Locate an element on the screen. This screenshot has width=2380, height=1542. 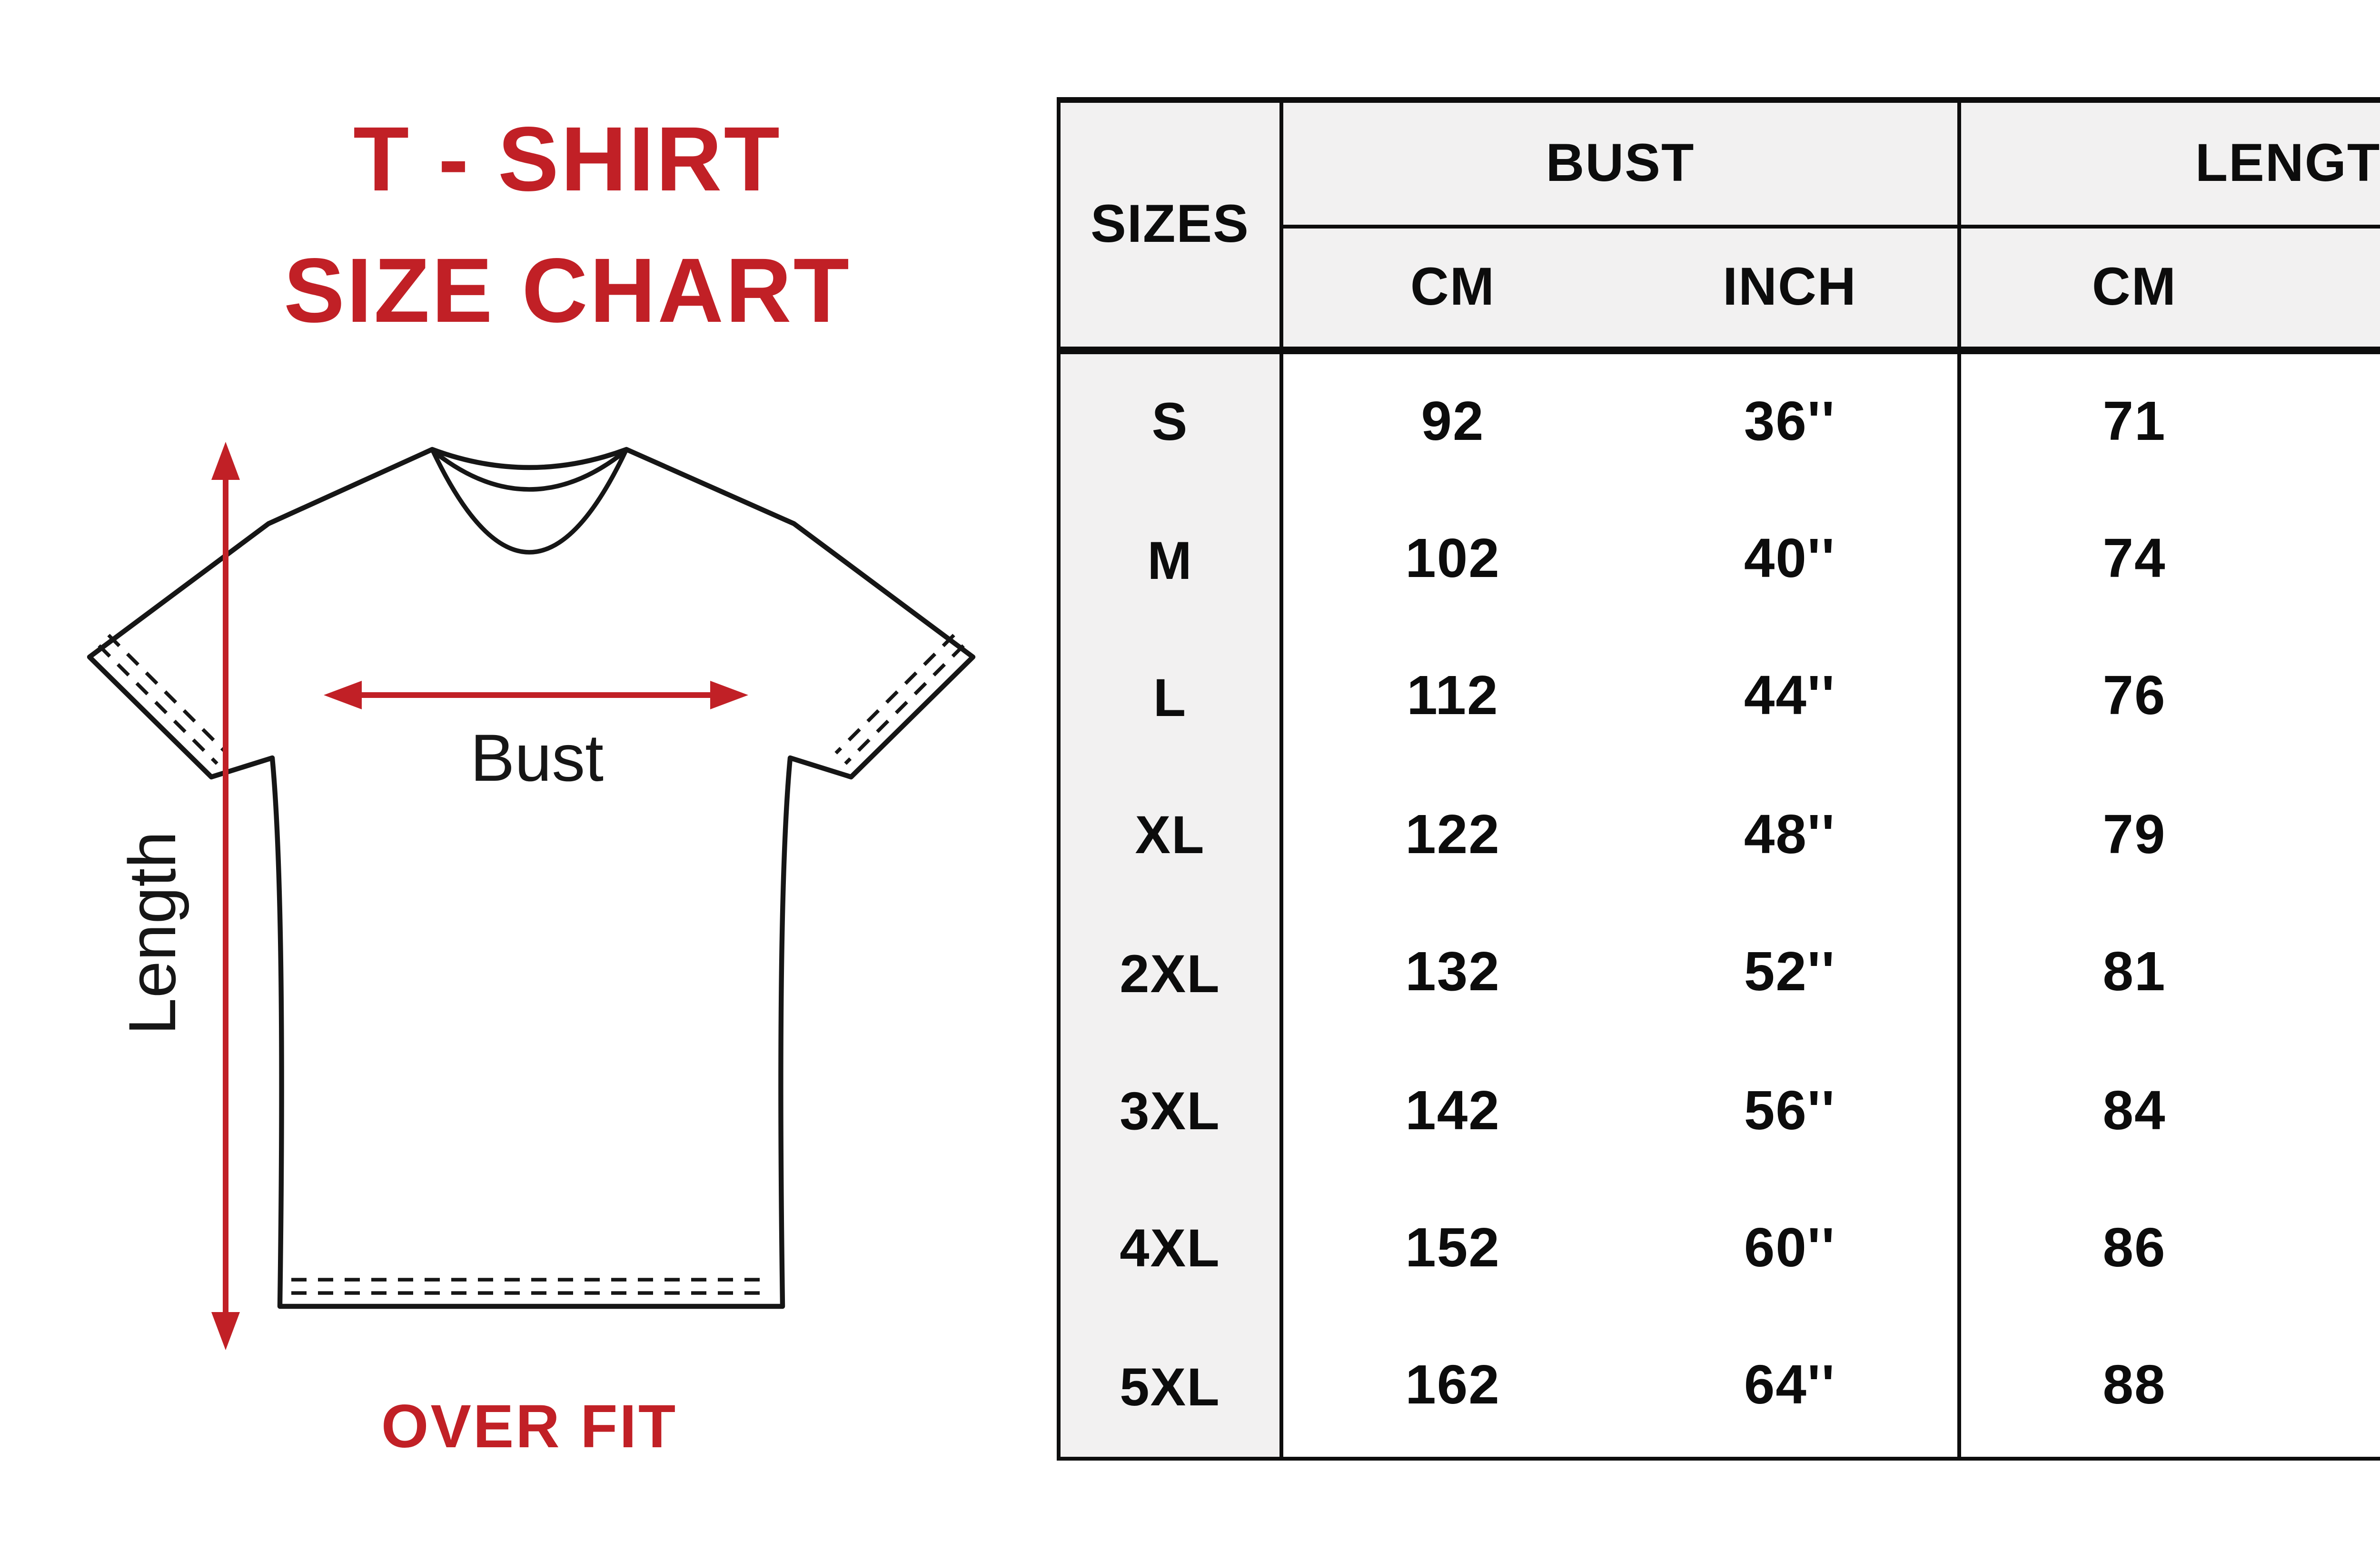
length-cm-header: CM is located at coordinates (2134, 291).